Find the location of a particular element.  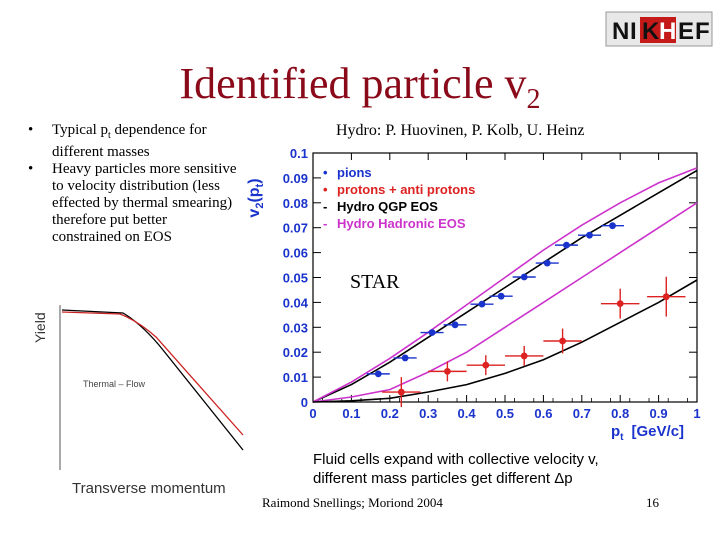

x-tick-label: 0.5 is located at coordinates (505, 413).